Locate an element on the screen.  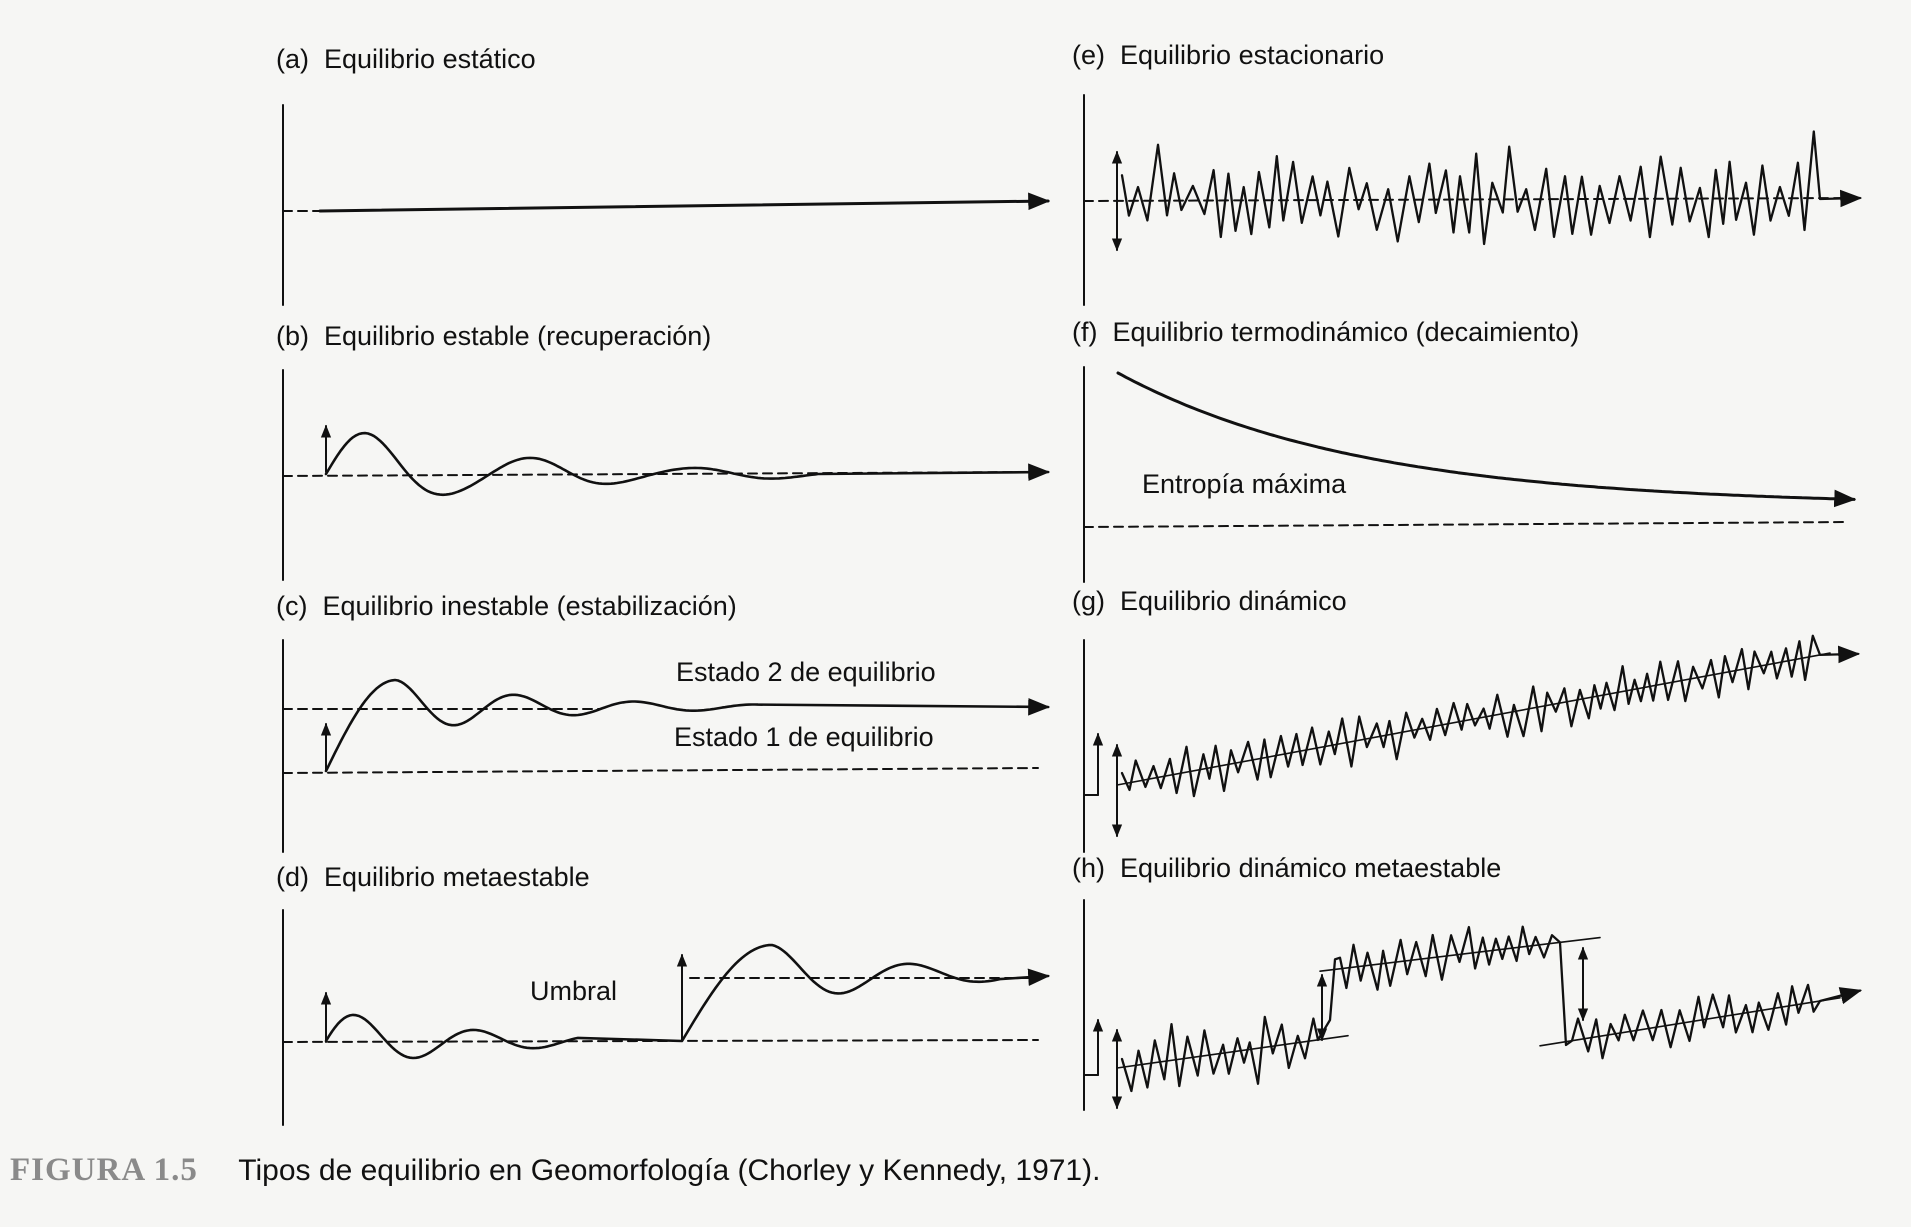
panel-d-letter: (d) is located at coordinates (292, 877).